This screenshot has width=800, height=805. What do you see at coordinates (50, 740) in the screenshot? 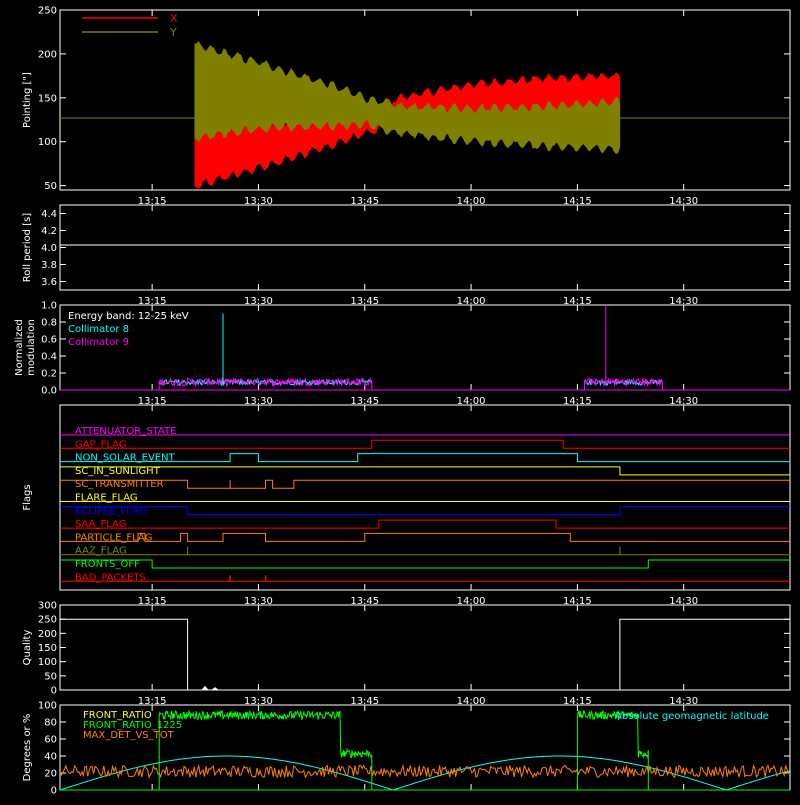
I see `ratios-ytick-label: 60` at bounding box center [50, 740].